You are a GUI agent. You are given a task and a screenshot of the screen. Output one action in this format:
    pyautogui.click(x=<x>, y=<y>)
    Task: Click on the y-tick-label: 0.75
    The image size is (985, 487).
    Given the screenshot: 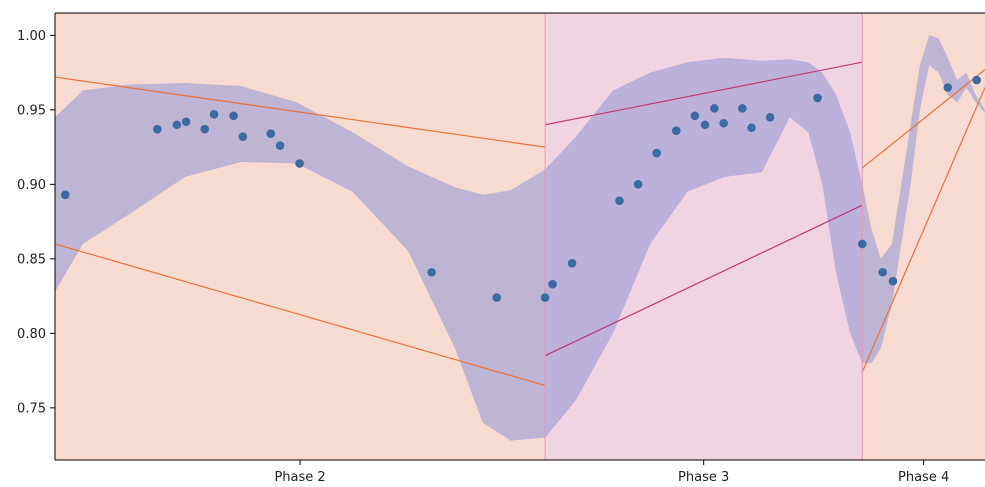 What is the action you would take?
    pyautogui.click(x=31, y=408)
    